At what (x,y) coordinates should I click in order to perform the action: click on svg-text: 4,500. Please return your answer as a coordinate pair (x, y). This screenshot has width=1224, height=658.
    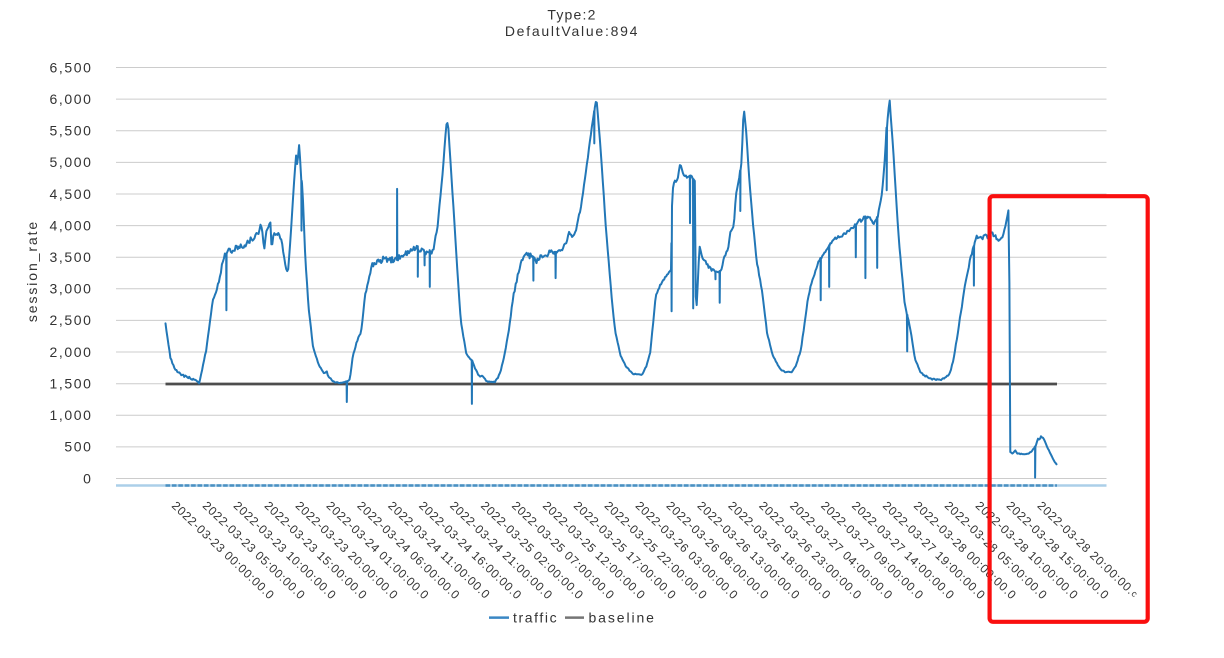
    Looking at the image, I should click on (70, 194).